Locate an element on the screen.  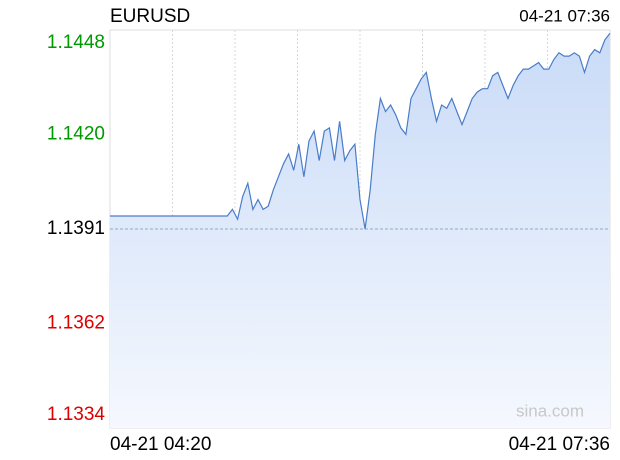
chart-title: EURUSD is located at coordinates (150, 16).